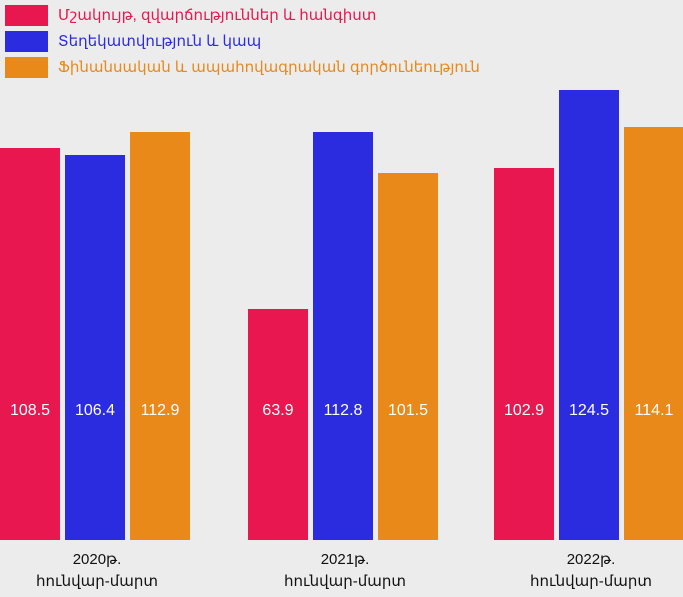  What do you see at coordinates (589, 410) in the screenshot?
I see `value-label: 124.5` at bounding box center [589, 410].